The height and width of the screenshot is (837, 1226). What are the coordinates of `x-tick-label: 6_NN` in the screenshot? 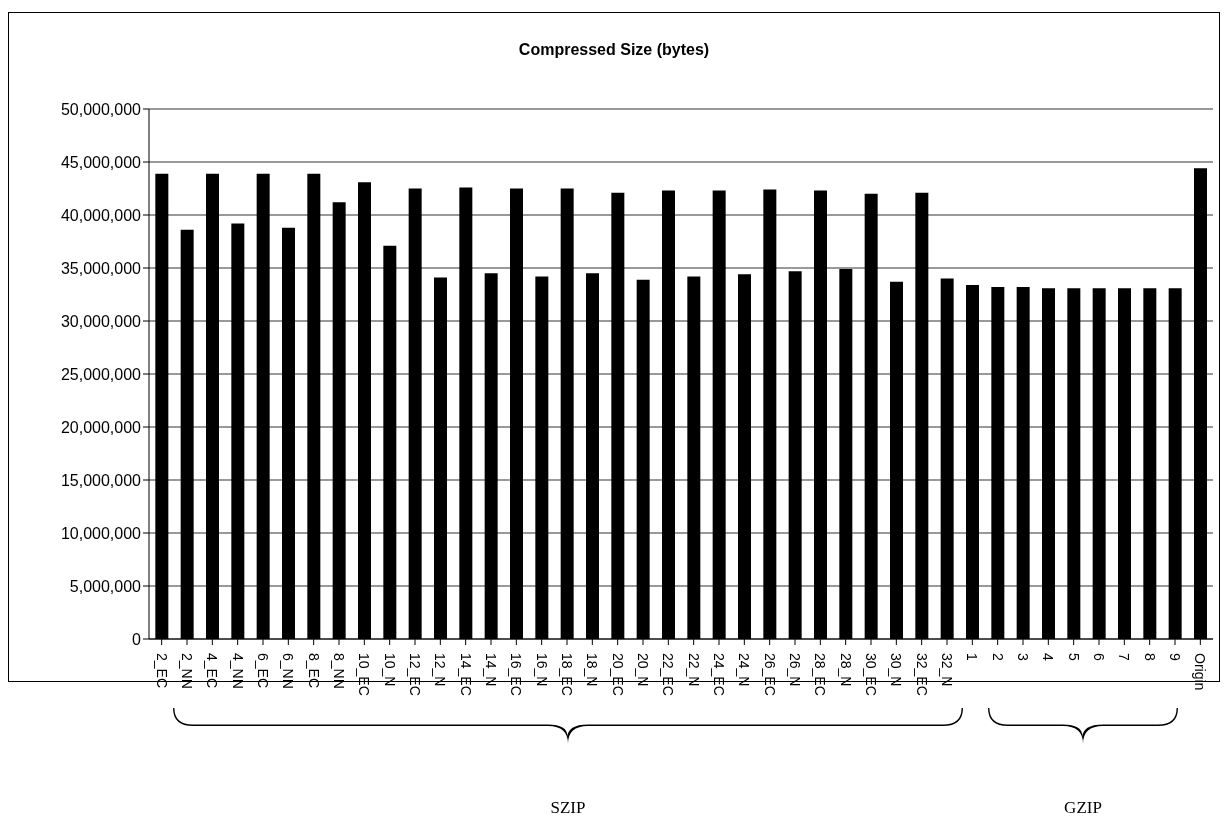 It's located at (288, 671).